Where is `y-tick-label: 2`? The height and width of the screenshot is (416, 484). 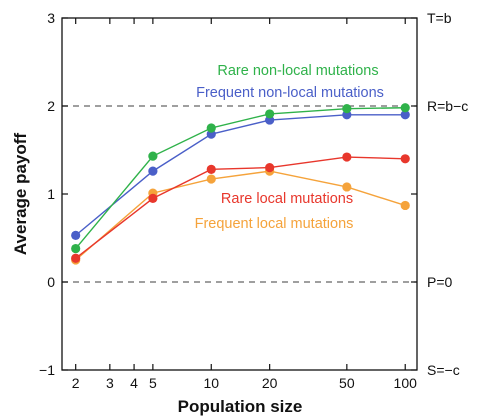
y-tick-label: 2 is located at coordinates (51, 106).